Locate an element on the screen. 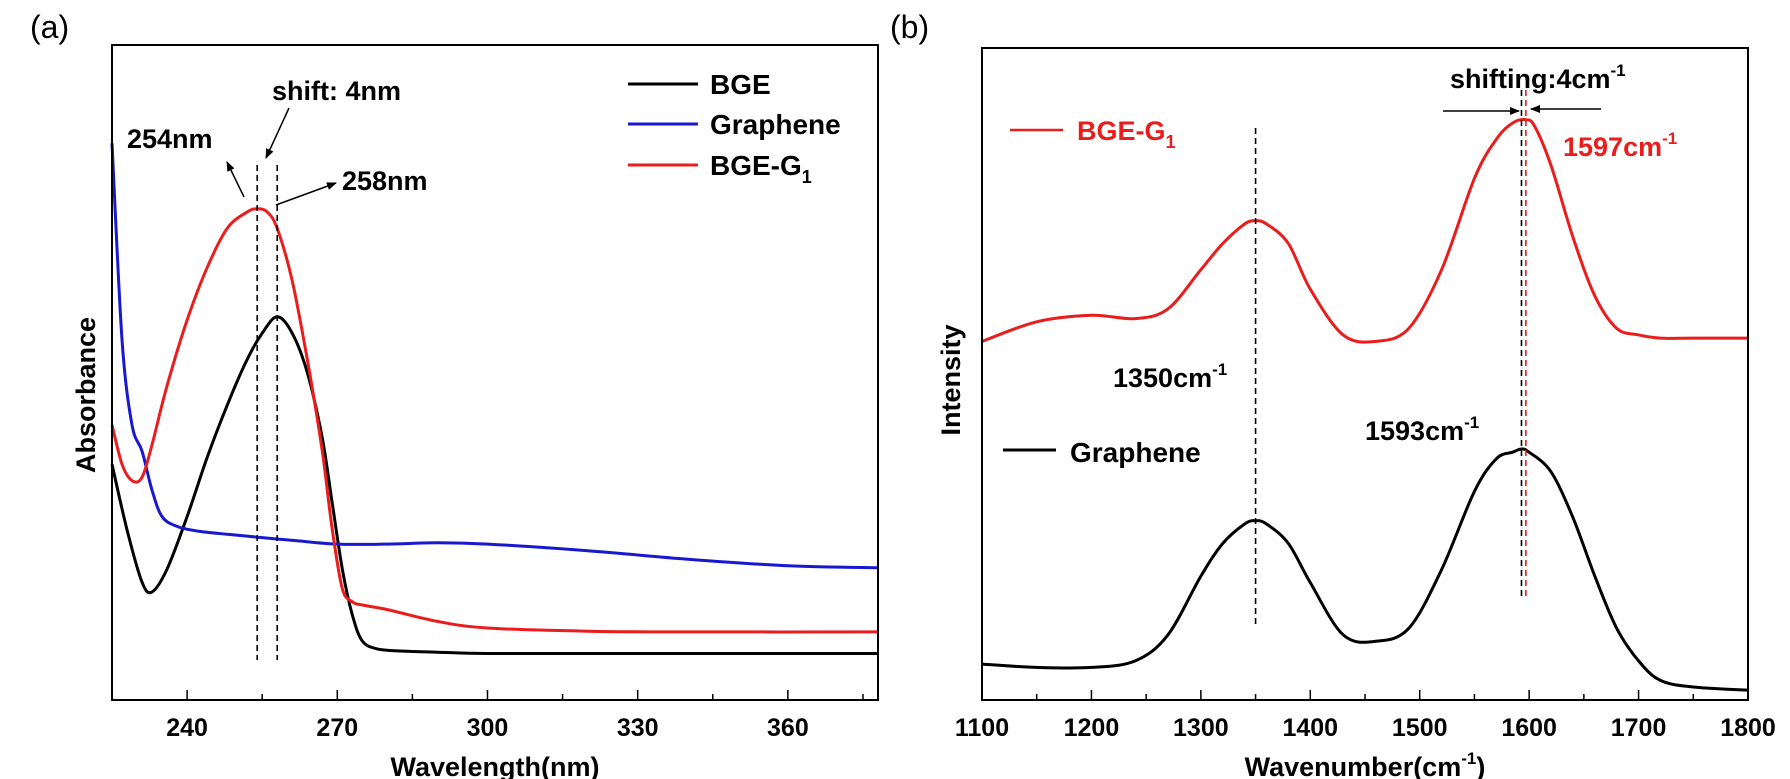  x-tick-label-1700: 1700 is located at coordinates (1639, 728).